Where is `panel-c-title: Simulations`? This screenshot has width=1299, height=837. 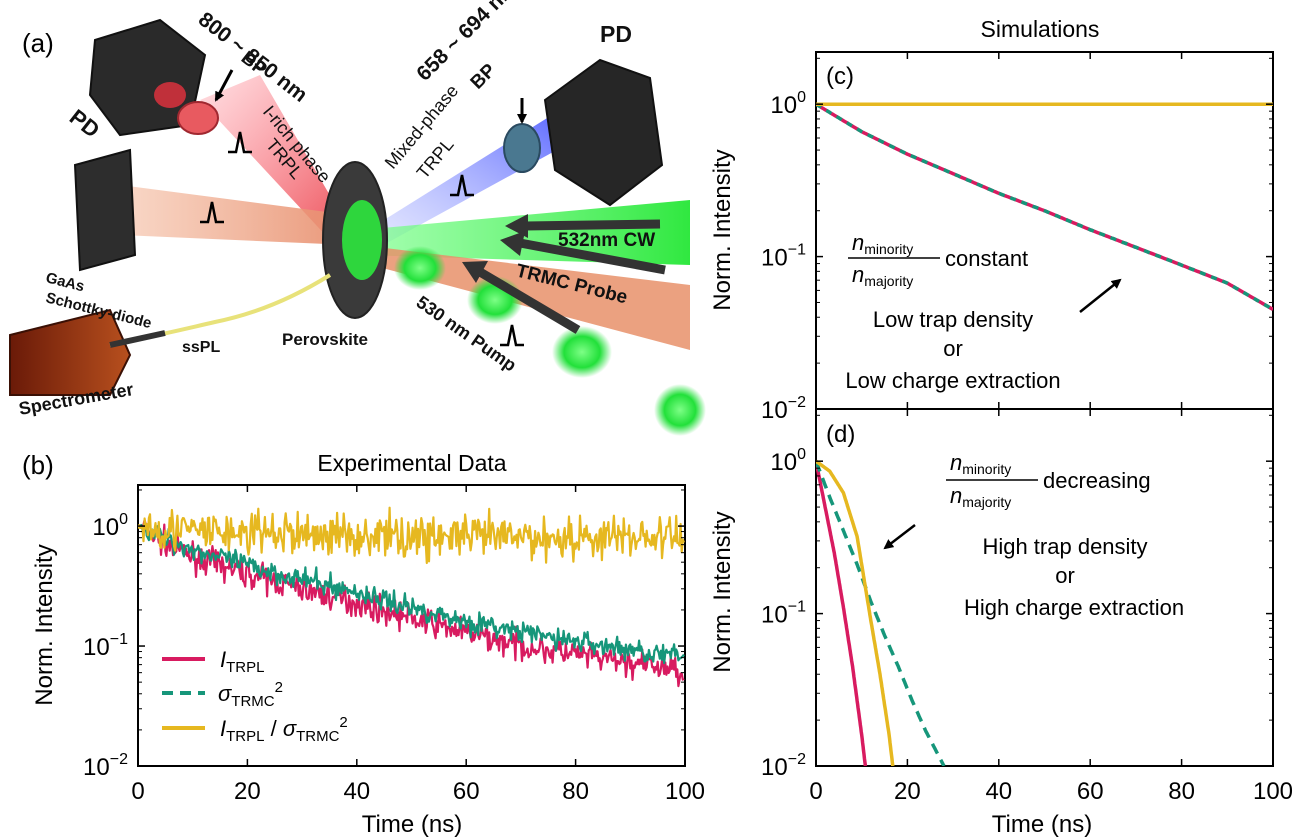
panel-c-title: Simulations is located at coordinates (1040, 29).